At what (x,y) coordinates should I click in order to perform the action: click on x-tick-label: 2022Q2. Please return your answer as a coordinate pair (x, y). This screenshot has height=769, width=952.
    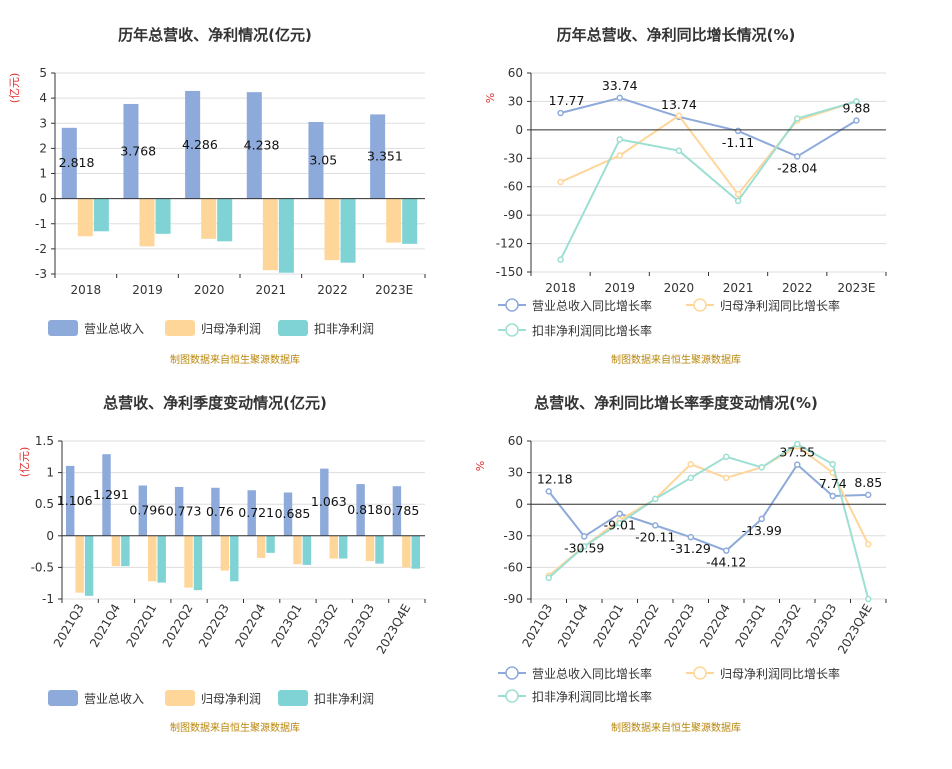
    Looking at the image, I should click on (178, 626).